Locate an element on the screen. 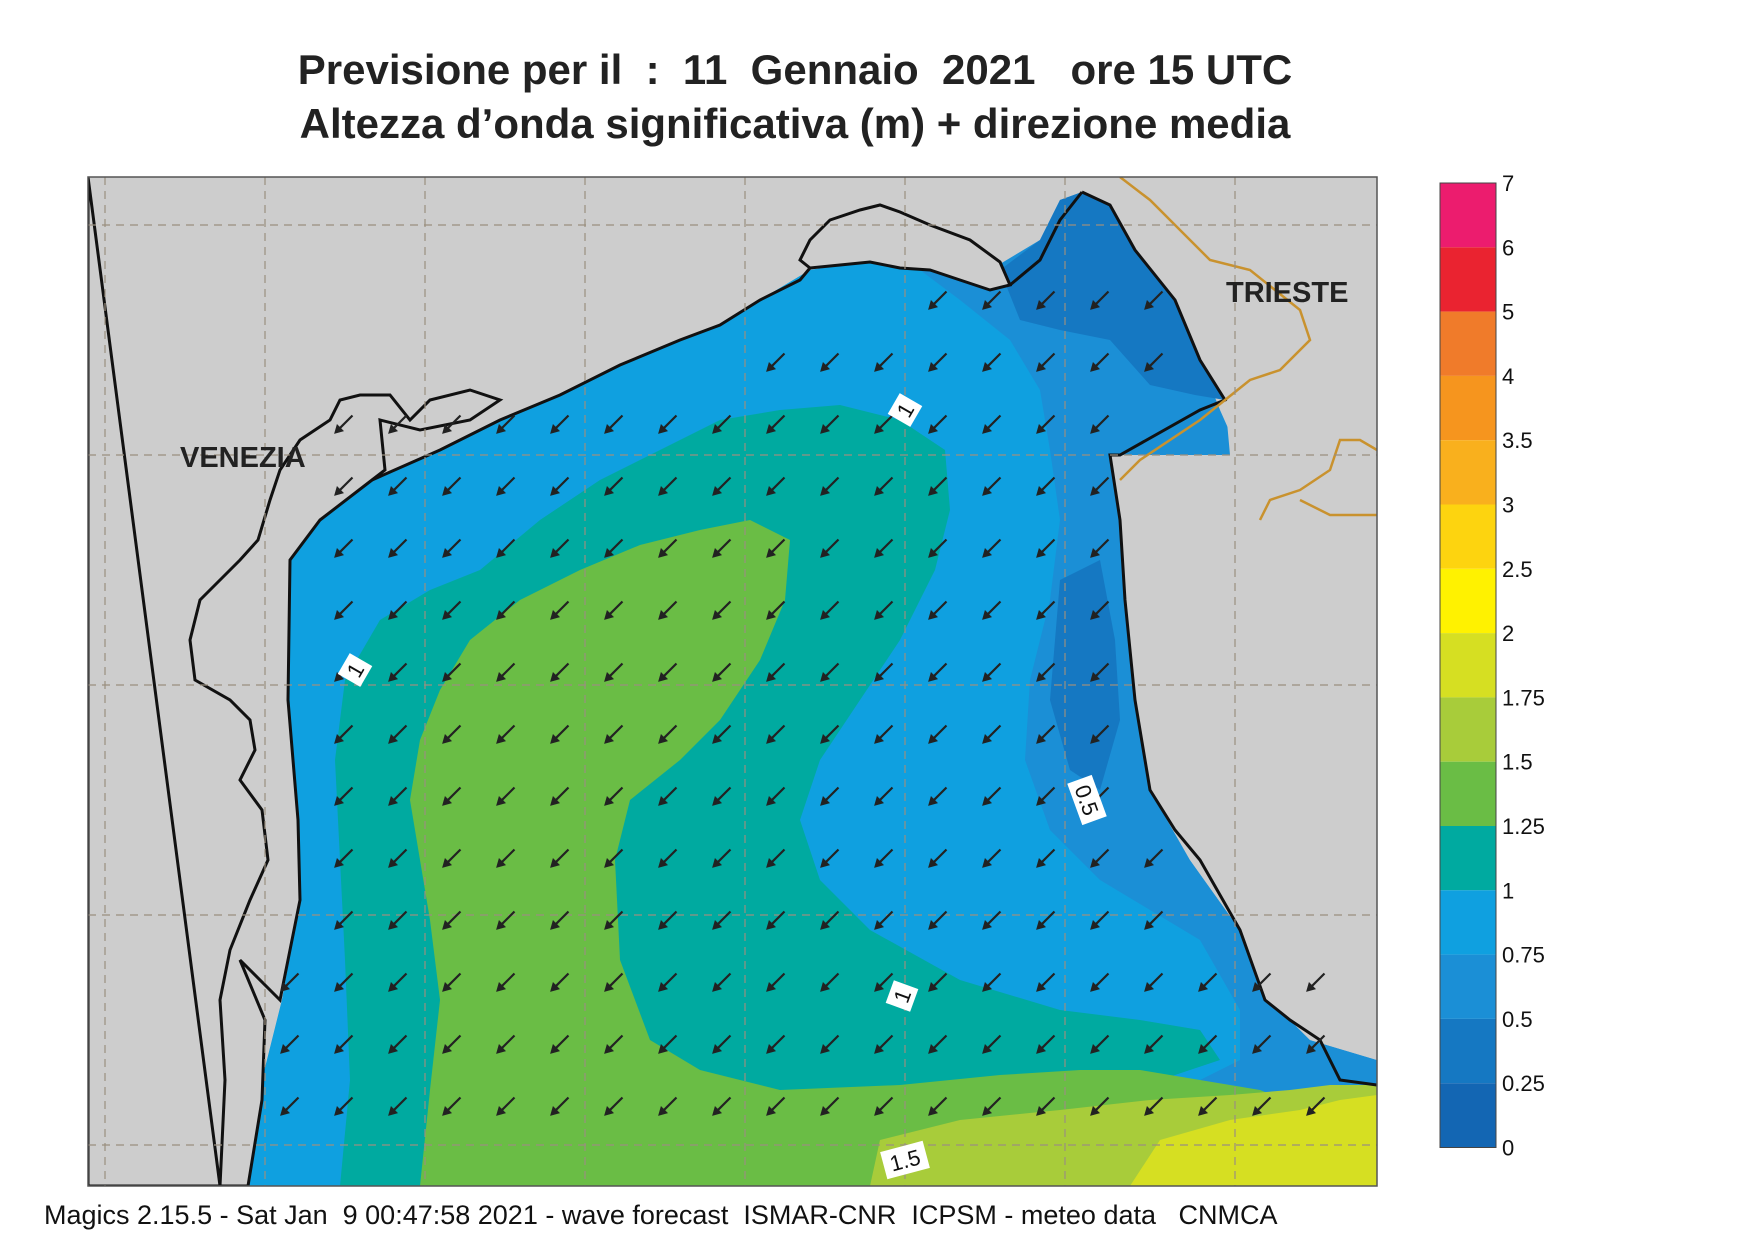 The width and height of the screenshot is (1755, 1242). legend-label: 1.25 is located at coordinates (1523, 826).